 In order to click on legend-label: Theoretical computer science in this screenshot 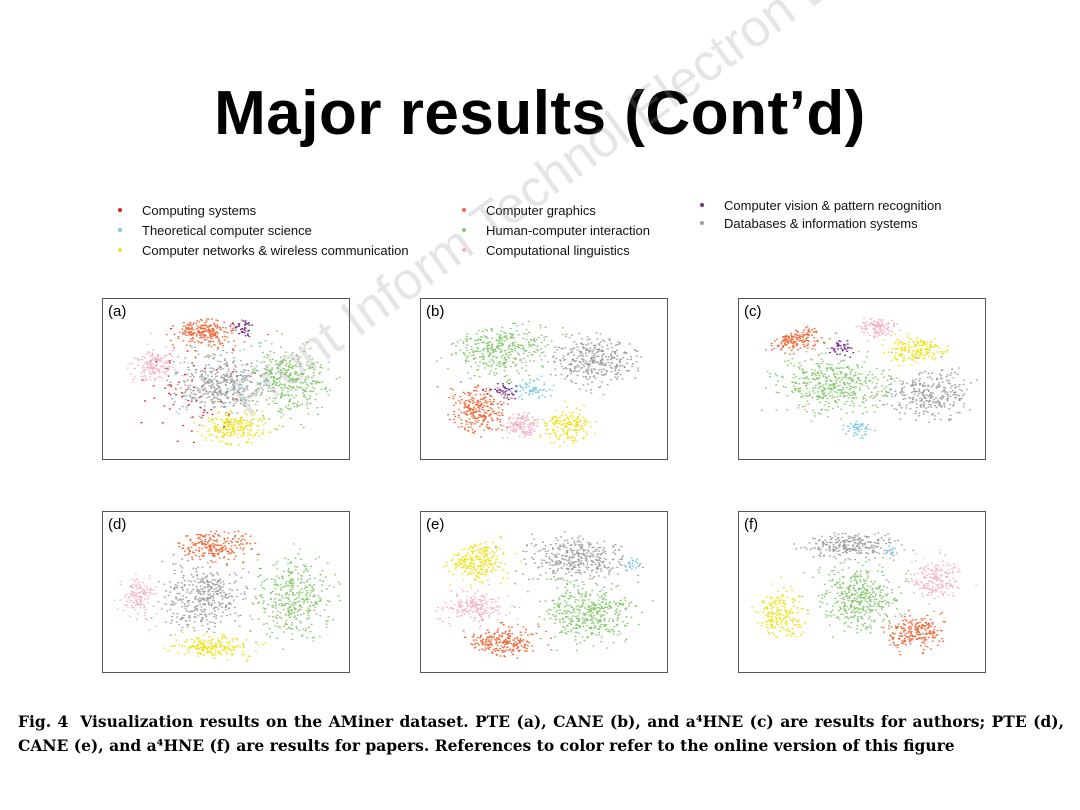, I will do `click(227, 230)`.